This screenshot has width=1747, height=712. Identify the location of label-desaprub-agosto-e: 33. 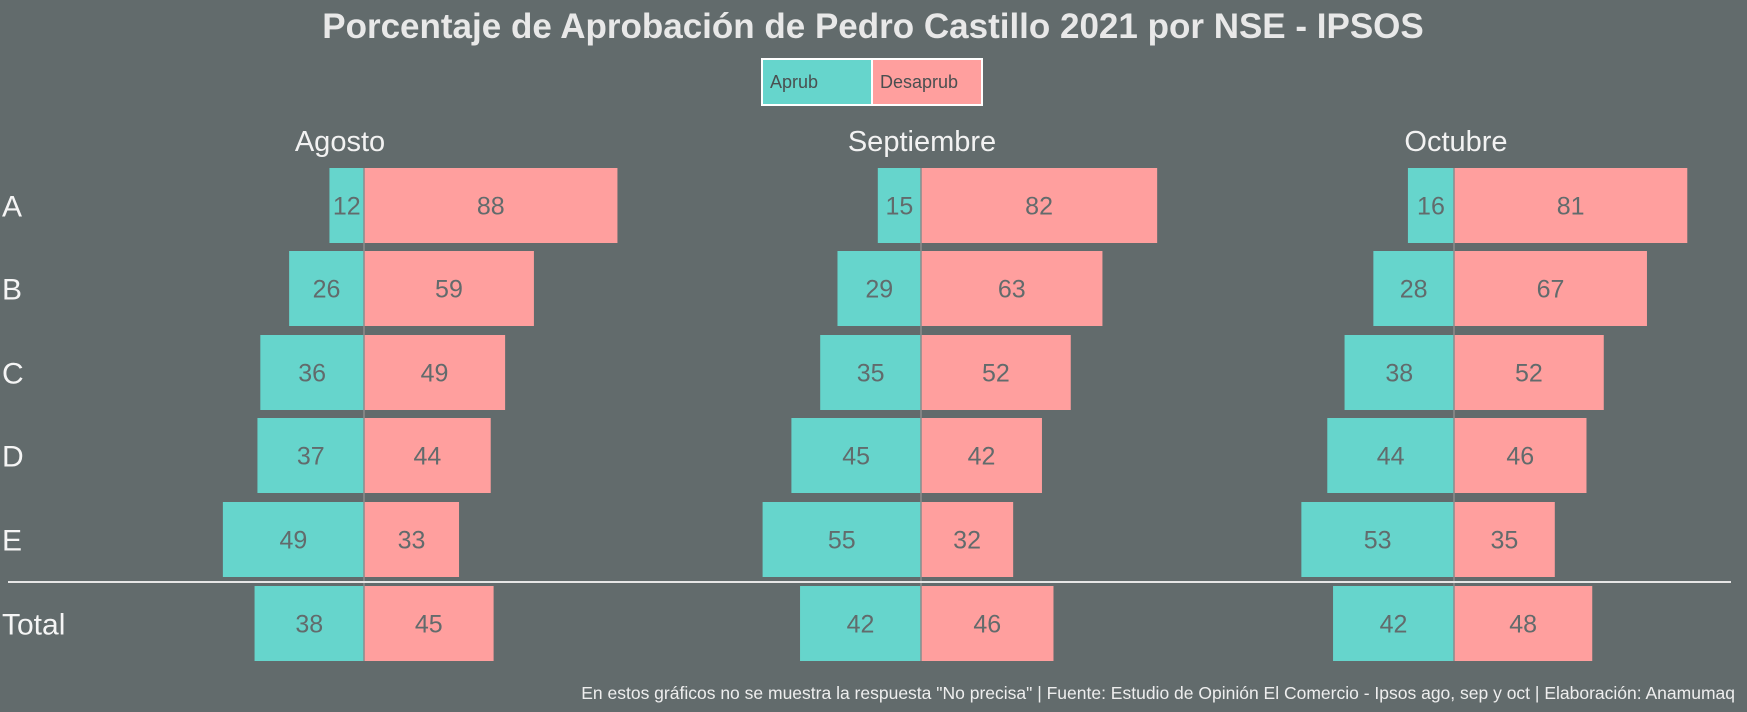
(412, 541).